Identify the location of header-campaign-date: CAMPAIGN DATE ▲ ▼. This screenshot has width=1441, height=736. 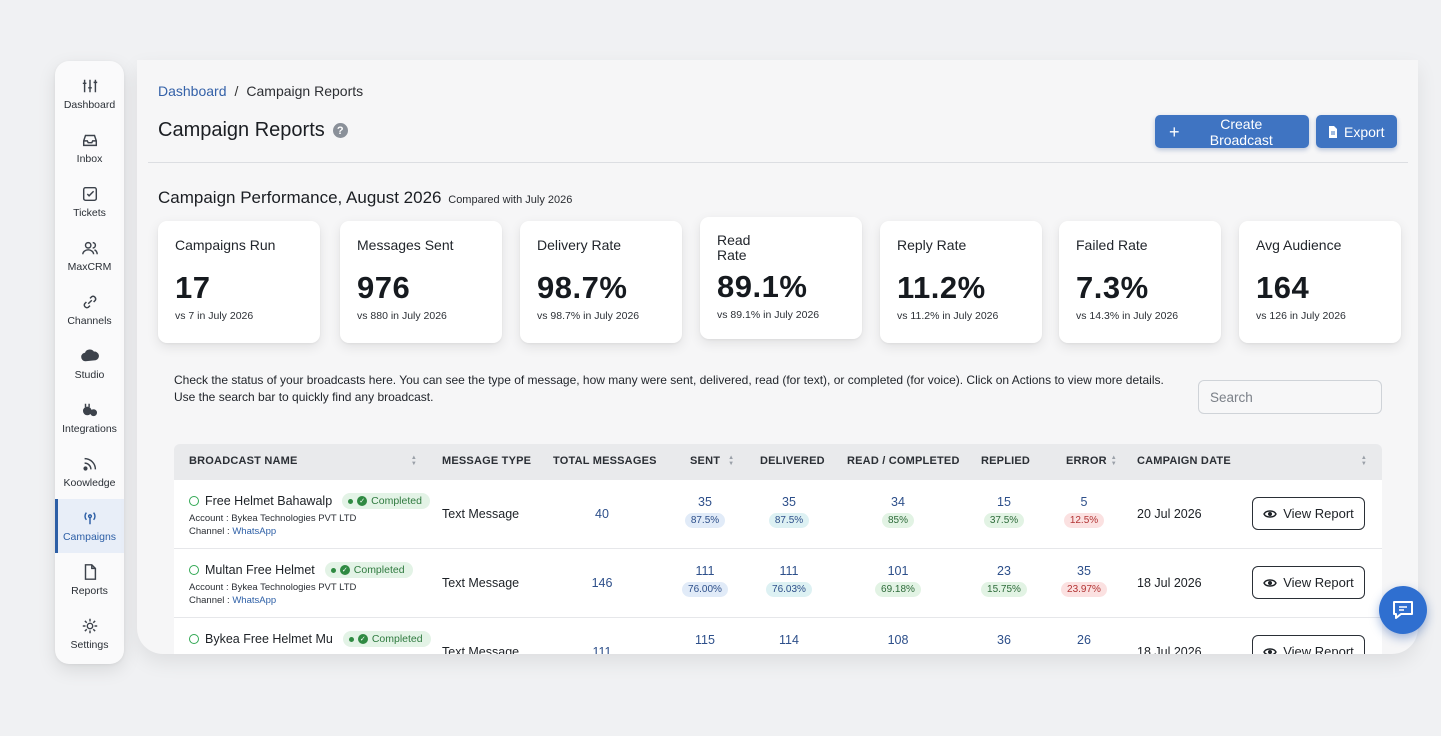
(1252, 461).